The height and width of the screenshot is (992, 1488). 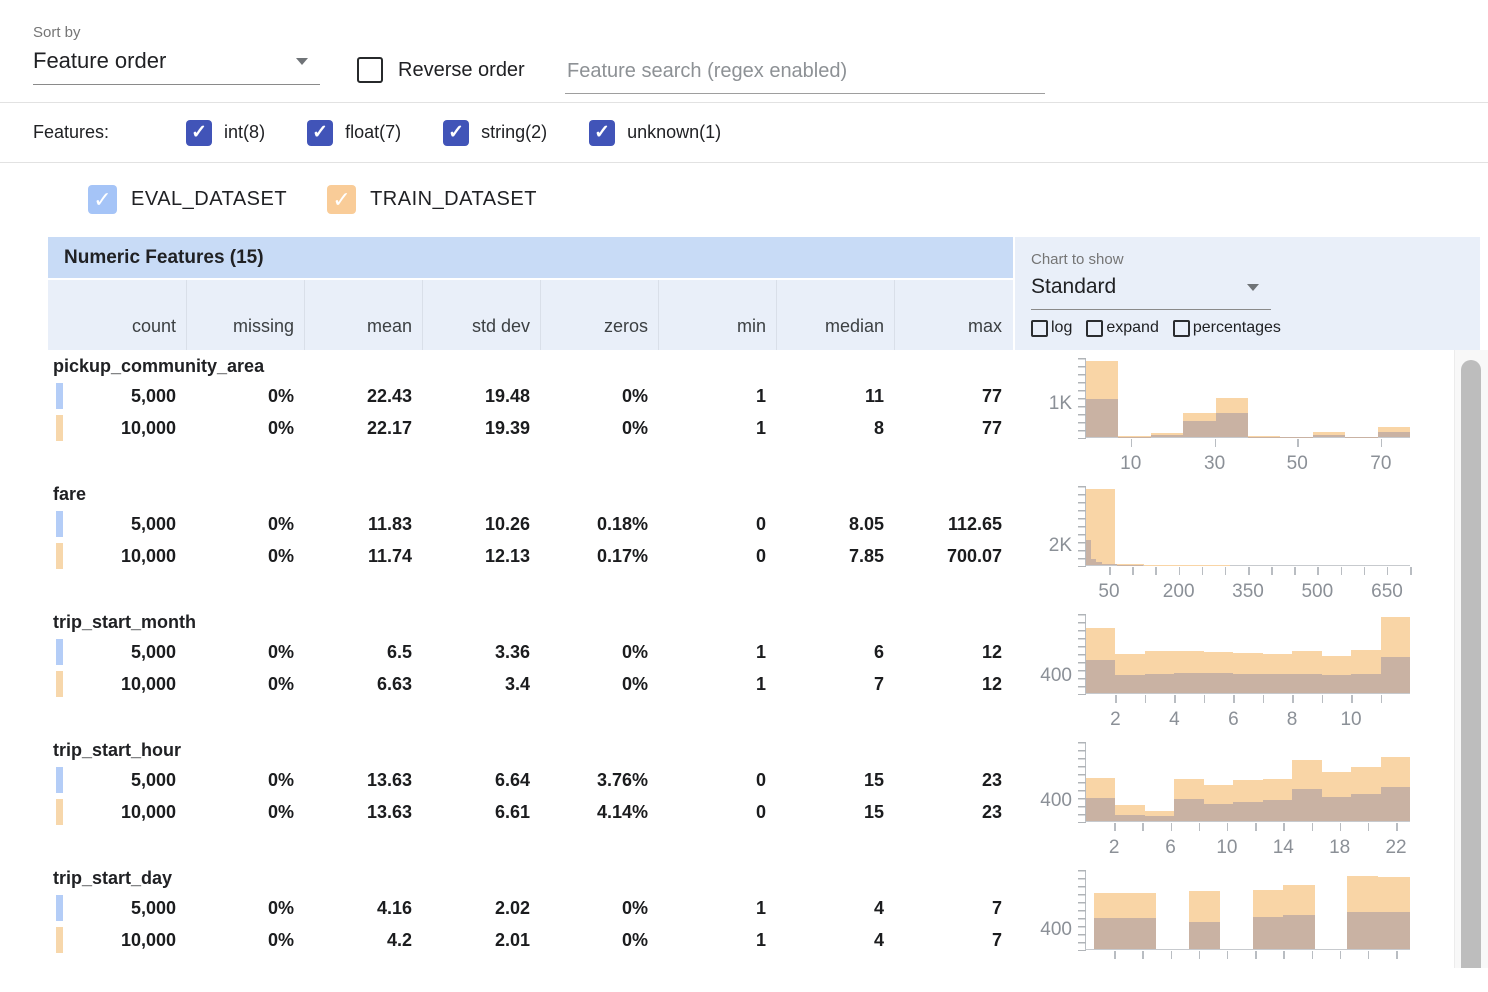 I want to click on stat-cell: 22.17, so click(x=363, y=428).